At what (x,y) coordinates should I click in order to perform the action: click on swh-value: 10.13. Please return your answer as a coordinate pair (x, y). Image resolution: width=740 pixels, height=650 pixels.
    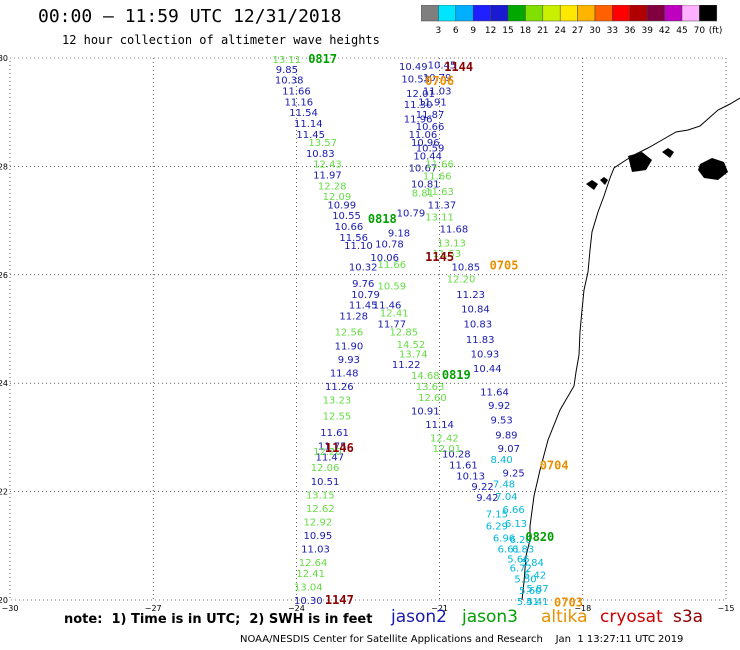
    Looking at the image, I should click on (470, 476).